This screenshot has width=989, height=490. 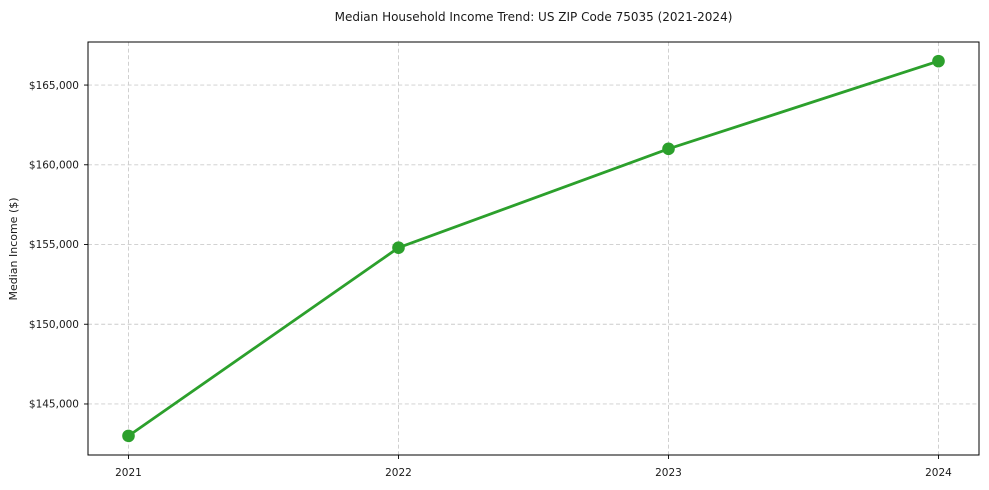 What do you see at coordinates (398, 473) in the screenshot?
I see `x-tick-label: 2022` at bounding box center [398, 473].